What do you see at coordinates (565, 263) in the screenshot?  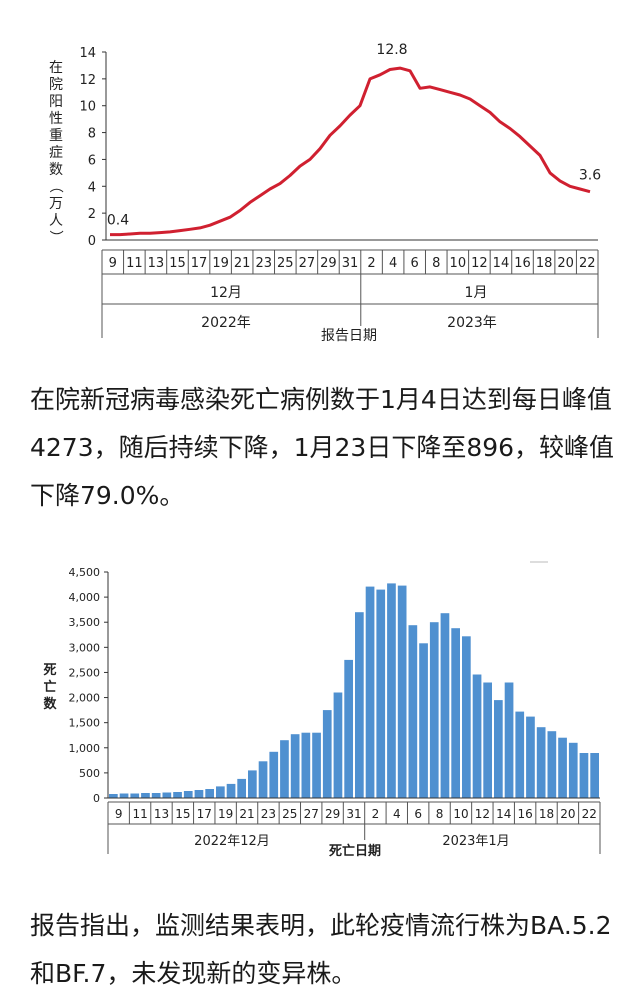 I see `x-tick-label: 20` at bounding box center [565, 263].